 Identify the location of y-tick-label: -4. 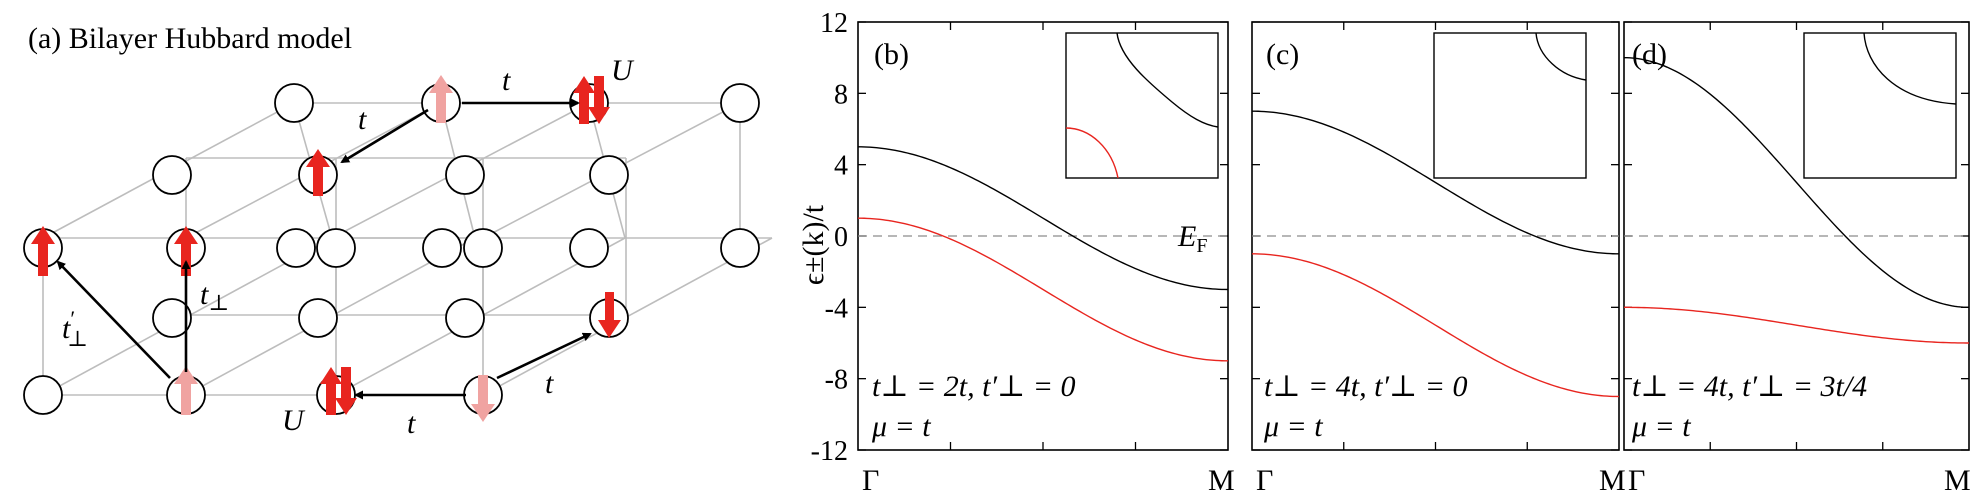
(836, 308).